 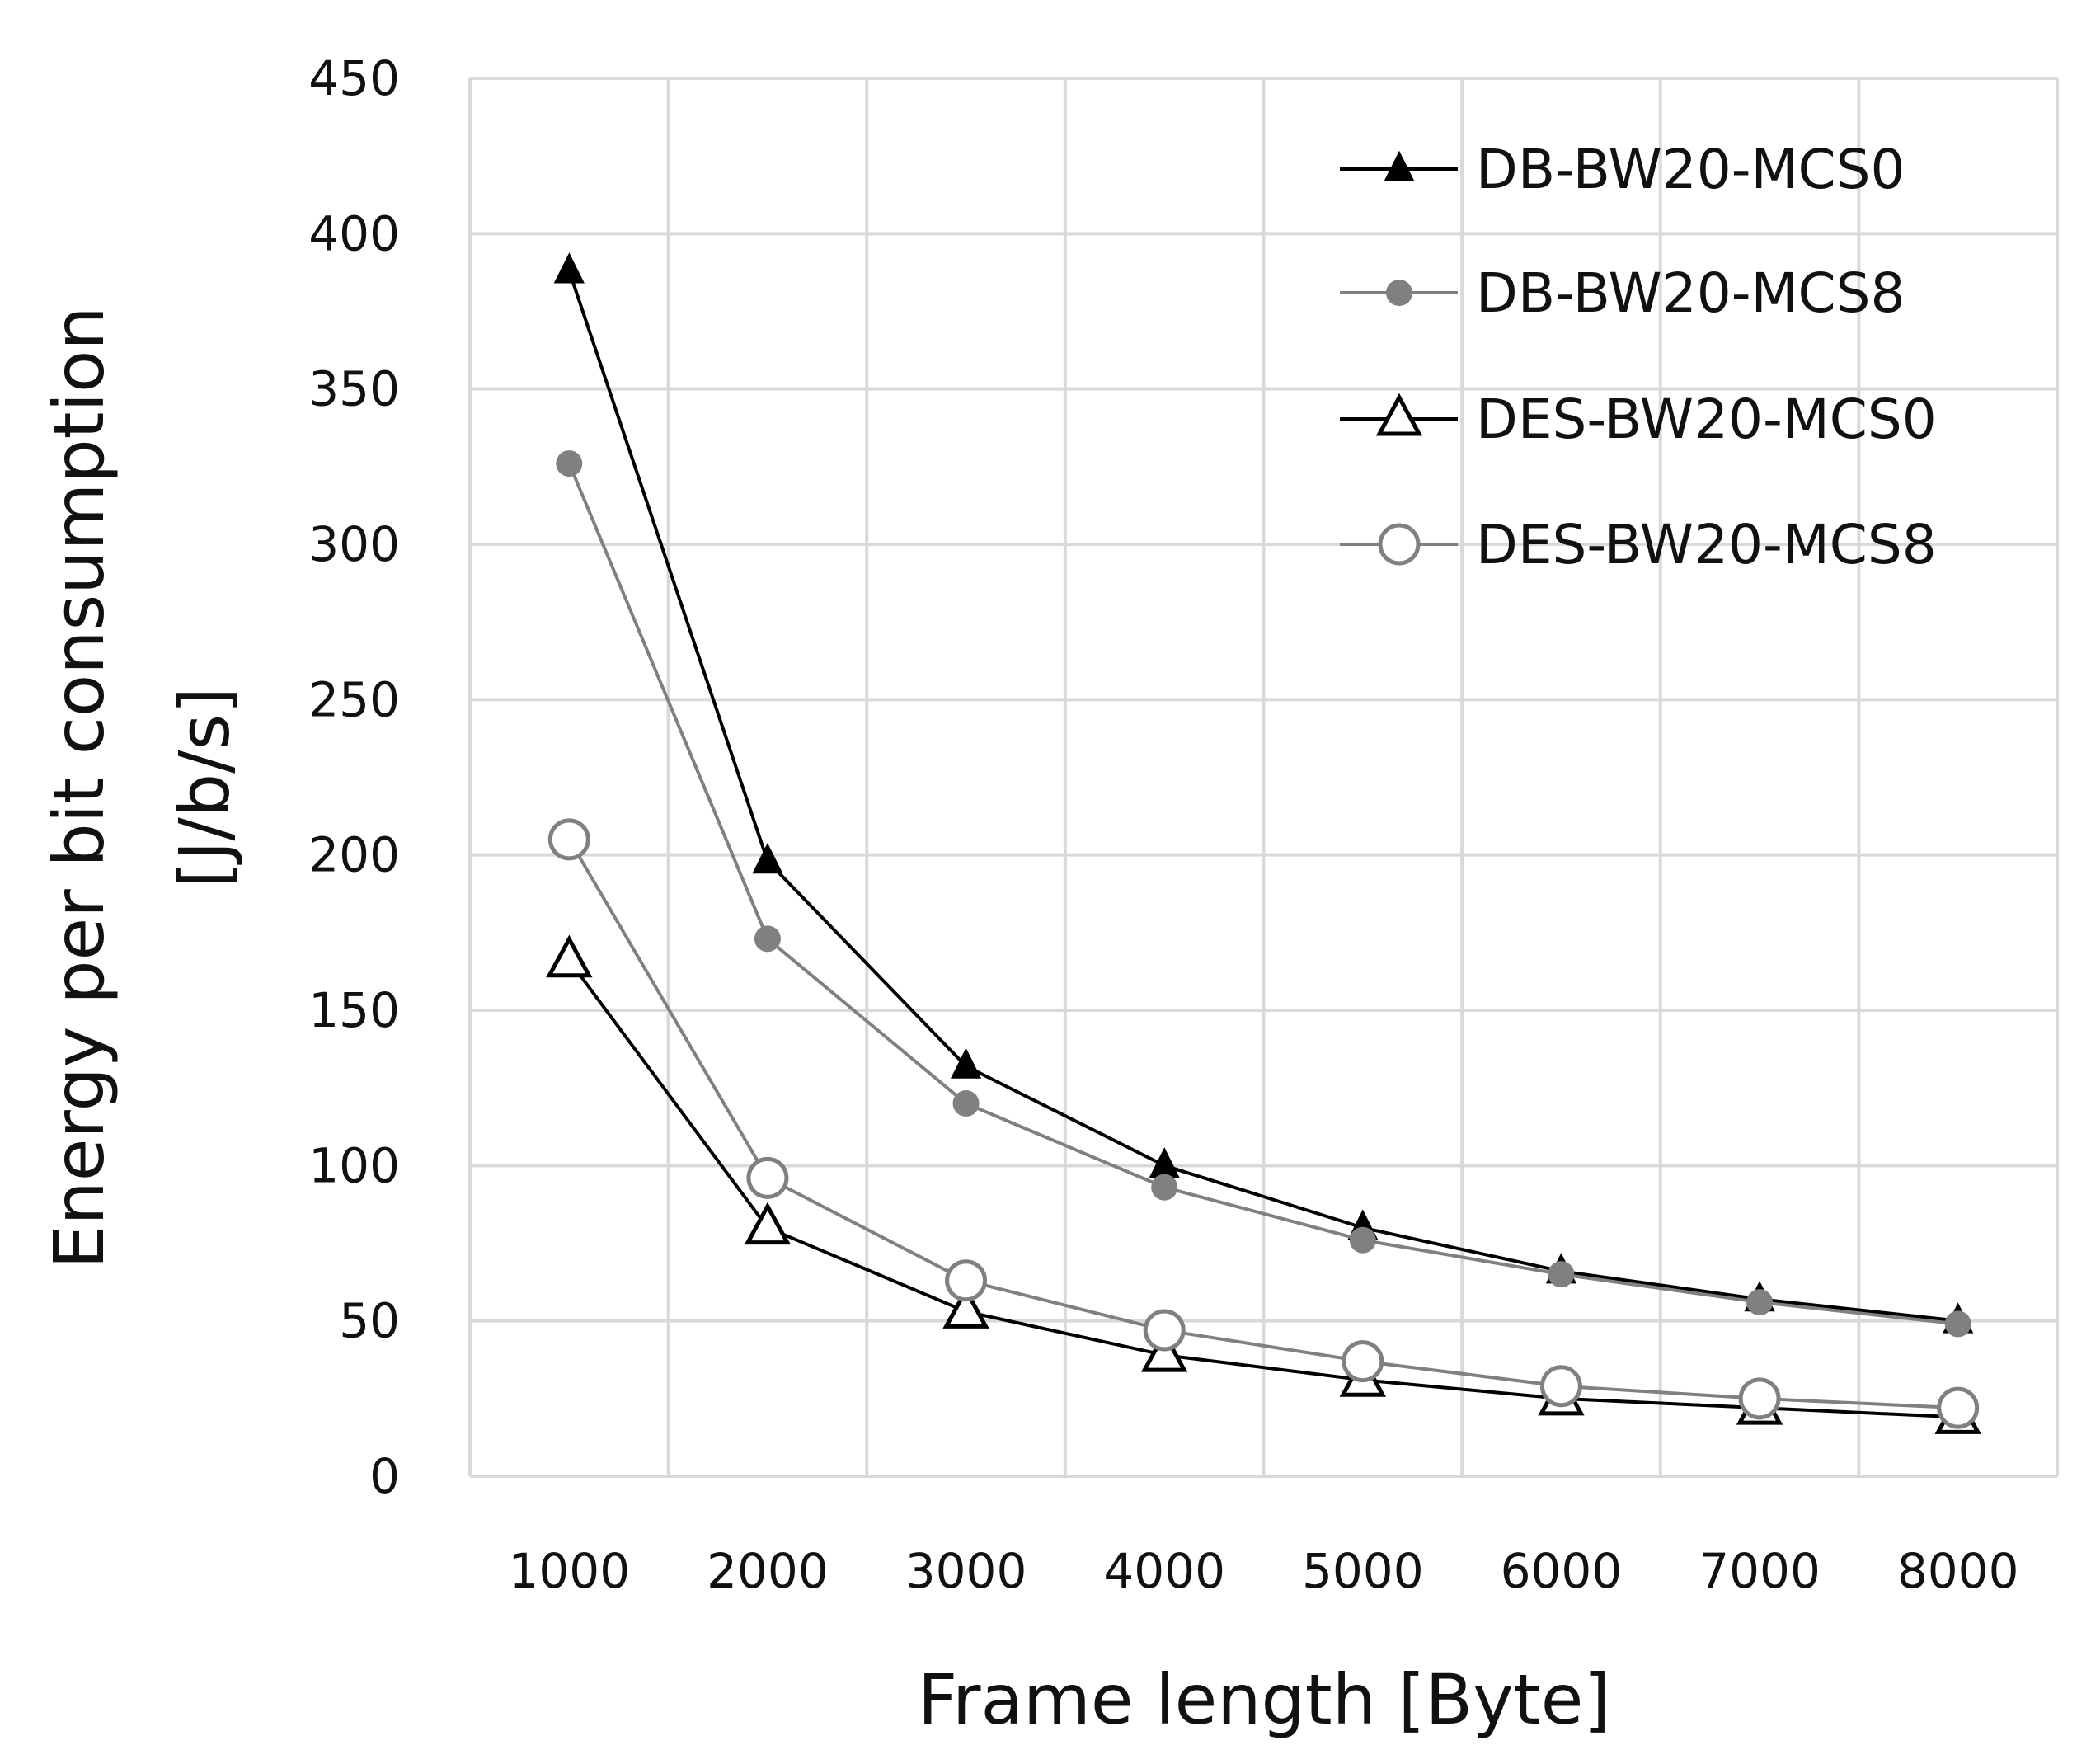 I want to click on x-tick-label: 8000, so click(x=1958, y=1571).